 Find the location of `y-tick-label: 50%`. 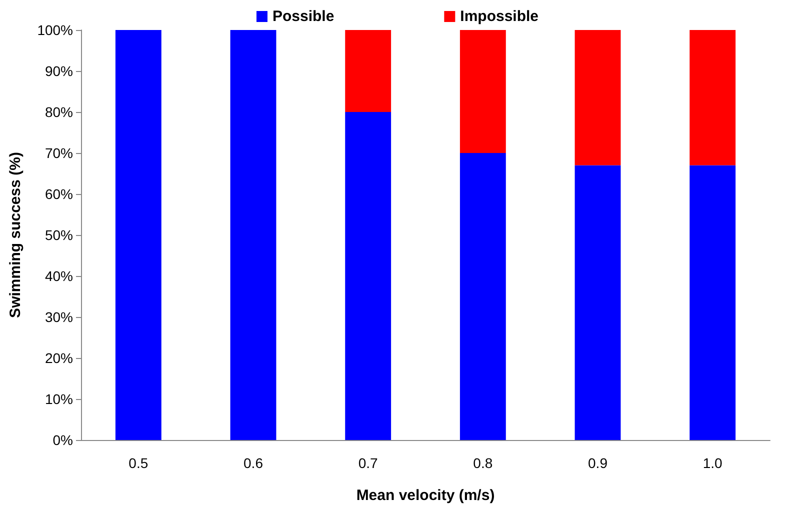

y-tick-label: 50% is located at coordinates (58, 235).